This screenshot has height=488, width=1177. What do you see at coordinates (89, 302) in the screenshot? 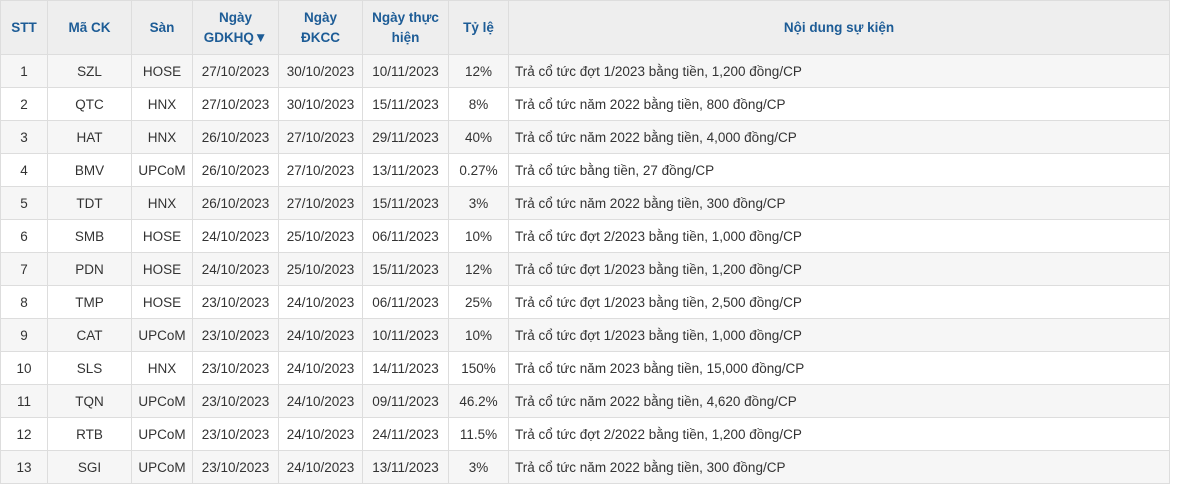
I see `cell-ma-ck: TMP` at bounding box center [89, 302].